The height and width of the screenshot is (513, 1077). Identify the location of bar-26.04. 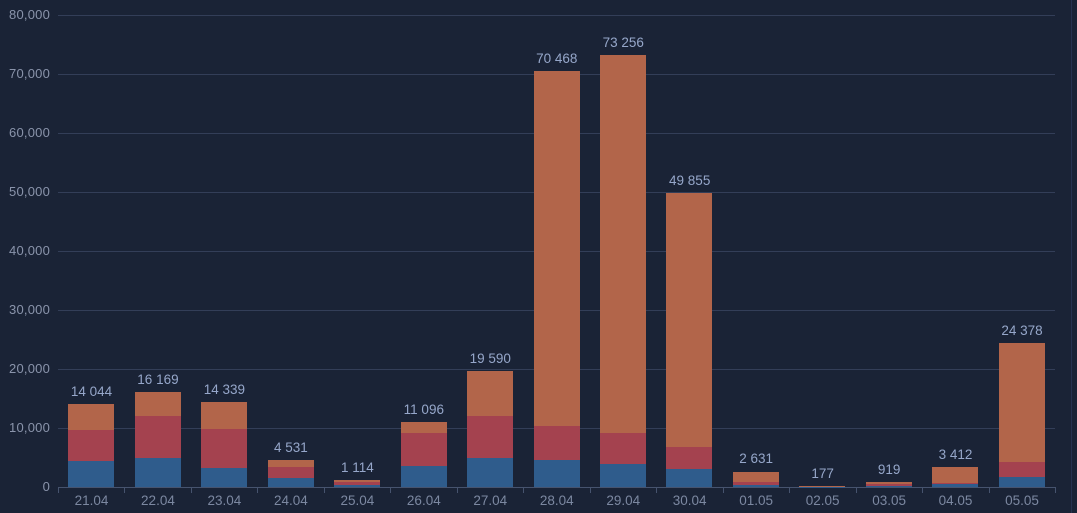
(423, 454).